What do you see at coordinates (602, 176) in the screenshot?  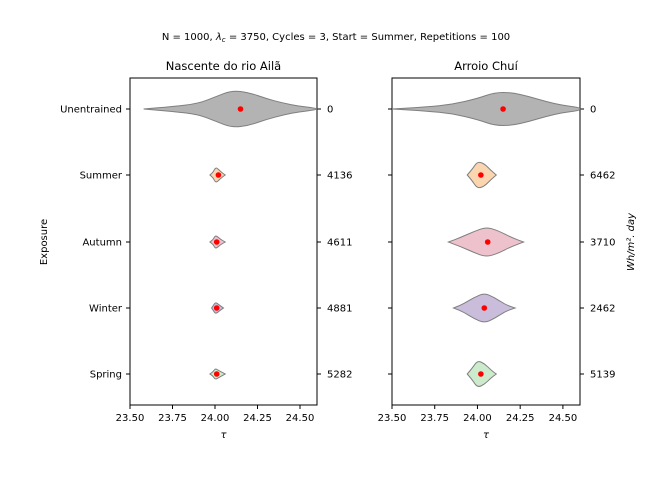 I see `right-value-label: 6462` at bounding box center [602, 176].